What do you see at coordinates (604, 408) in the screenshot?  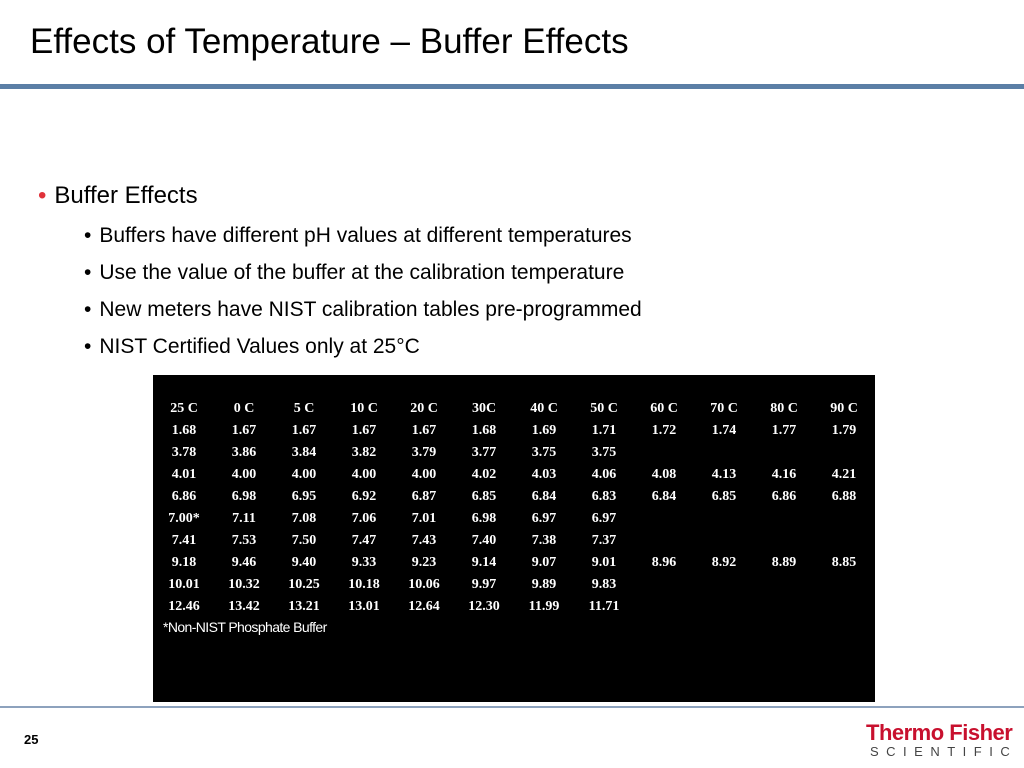 I see `header-cell: 50 C` at bounding box center [604, 408].